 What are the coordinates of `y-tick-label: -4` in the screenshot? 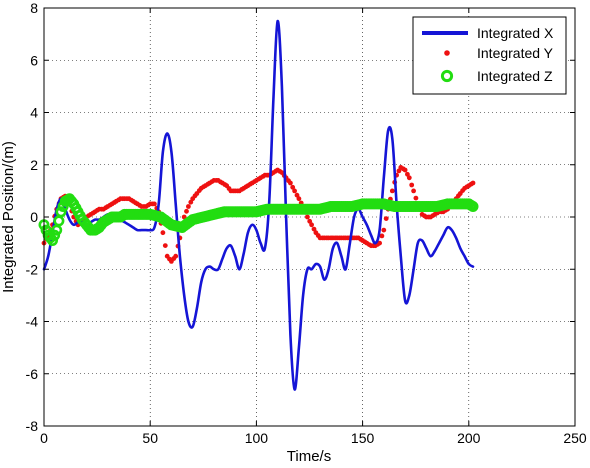 It's located at (32, 322).